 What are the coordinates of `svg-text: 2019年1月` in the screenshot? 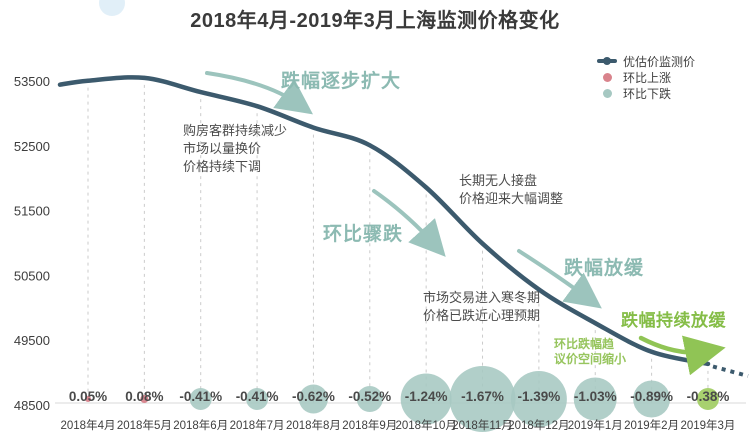 It's located at (595, 425).